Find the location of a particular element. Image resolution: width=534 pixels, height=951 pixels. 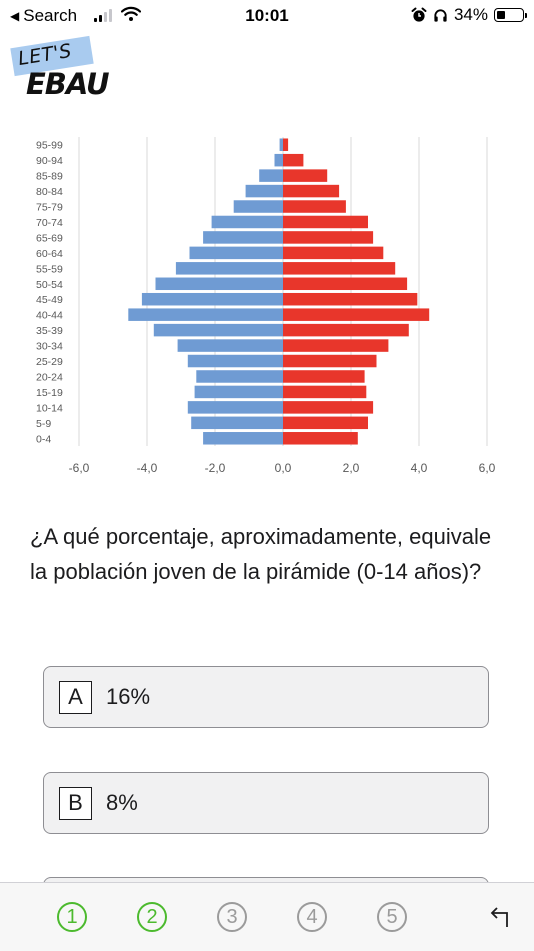

back-label: Search is located at coordinates (50, 15).